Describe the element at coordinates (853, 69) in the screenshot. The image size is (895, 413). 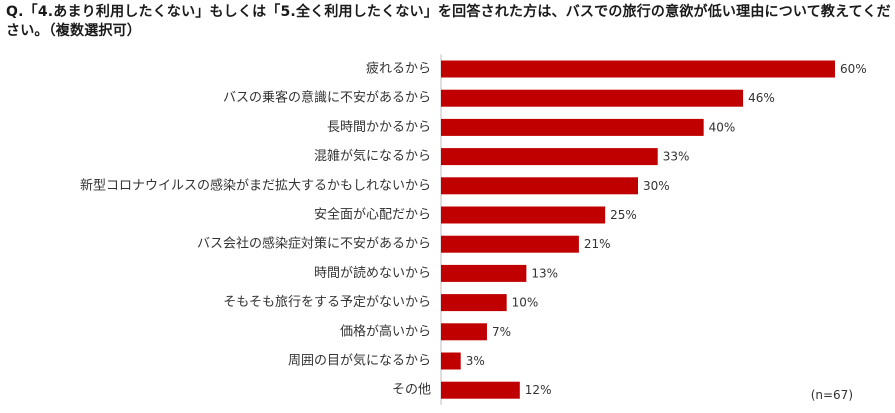
I see `value-label: 60%` at that location.